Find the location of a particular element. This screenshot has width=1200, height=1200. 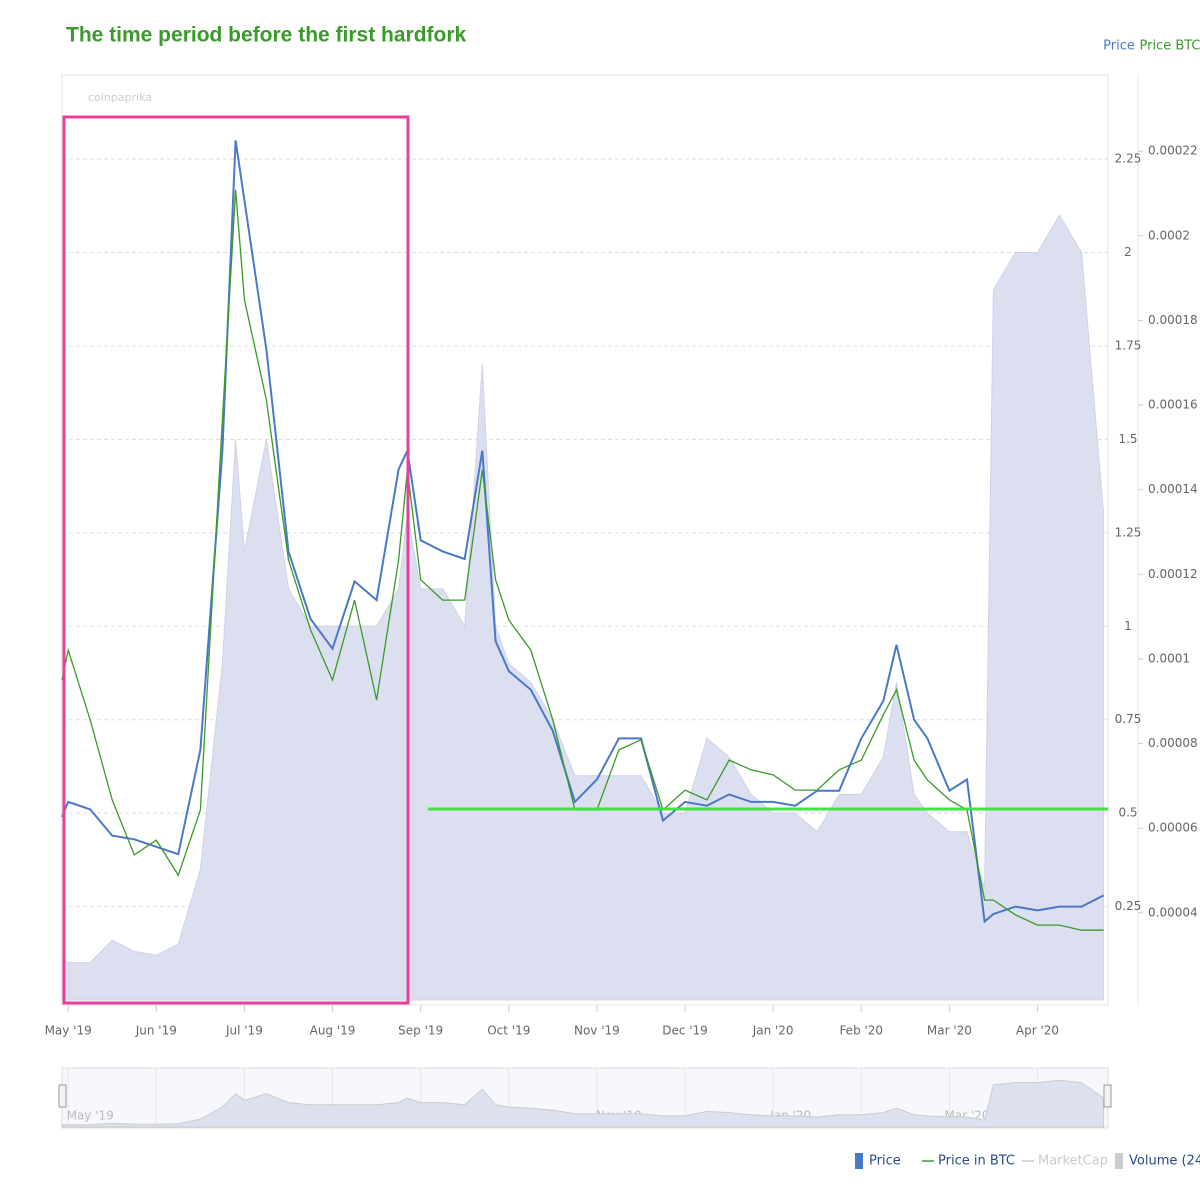

legend-label: Price is located at coordinates (885, 1161).